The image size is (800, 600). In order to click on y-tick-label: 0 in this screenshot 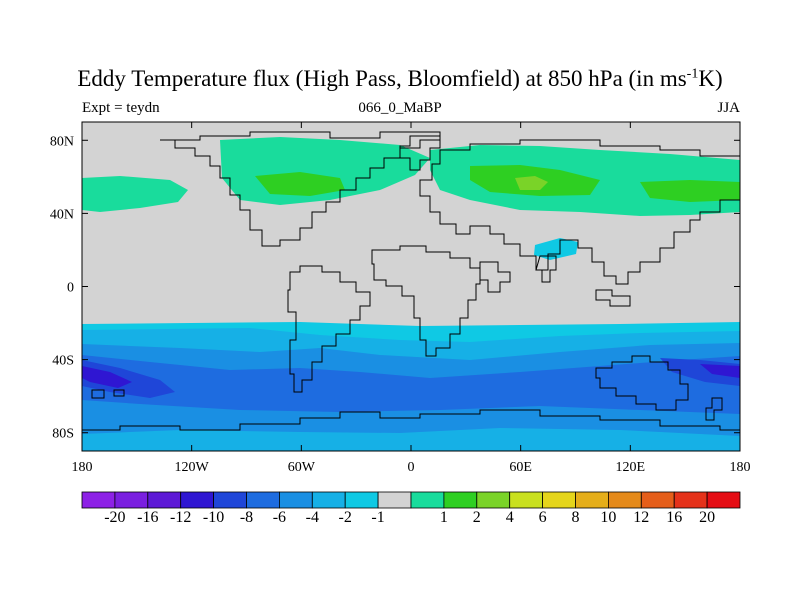, I will do `click(70, 288)`.